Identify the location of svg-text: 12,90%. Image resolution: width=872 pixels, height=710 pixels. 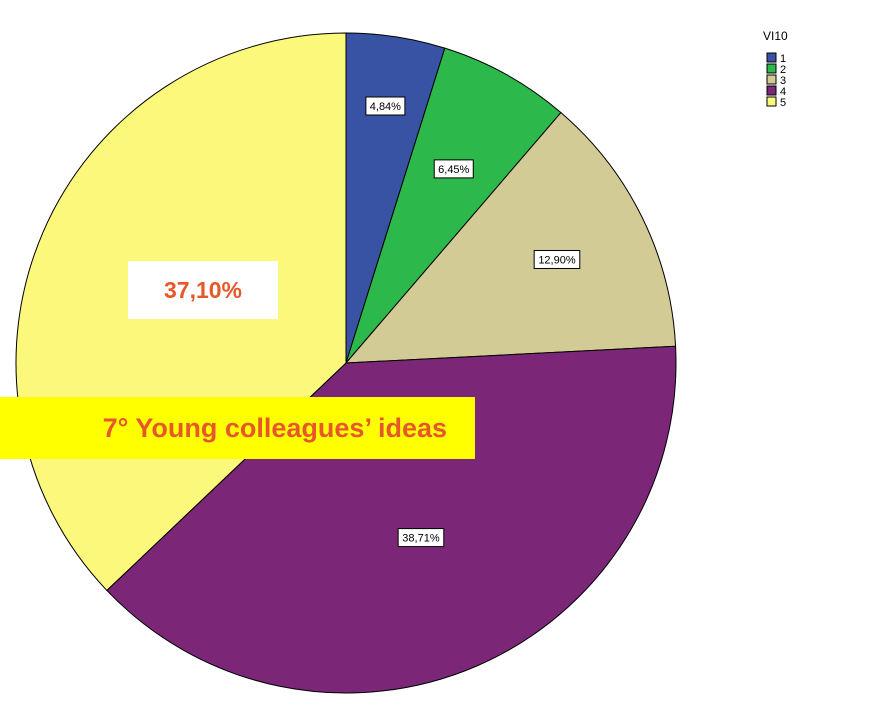
(557, 260).